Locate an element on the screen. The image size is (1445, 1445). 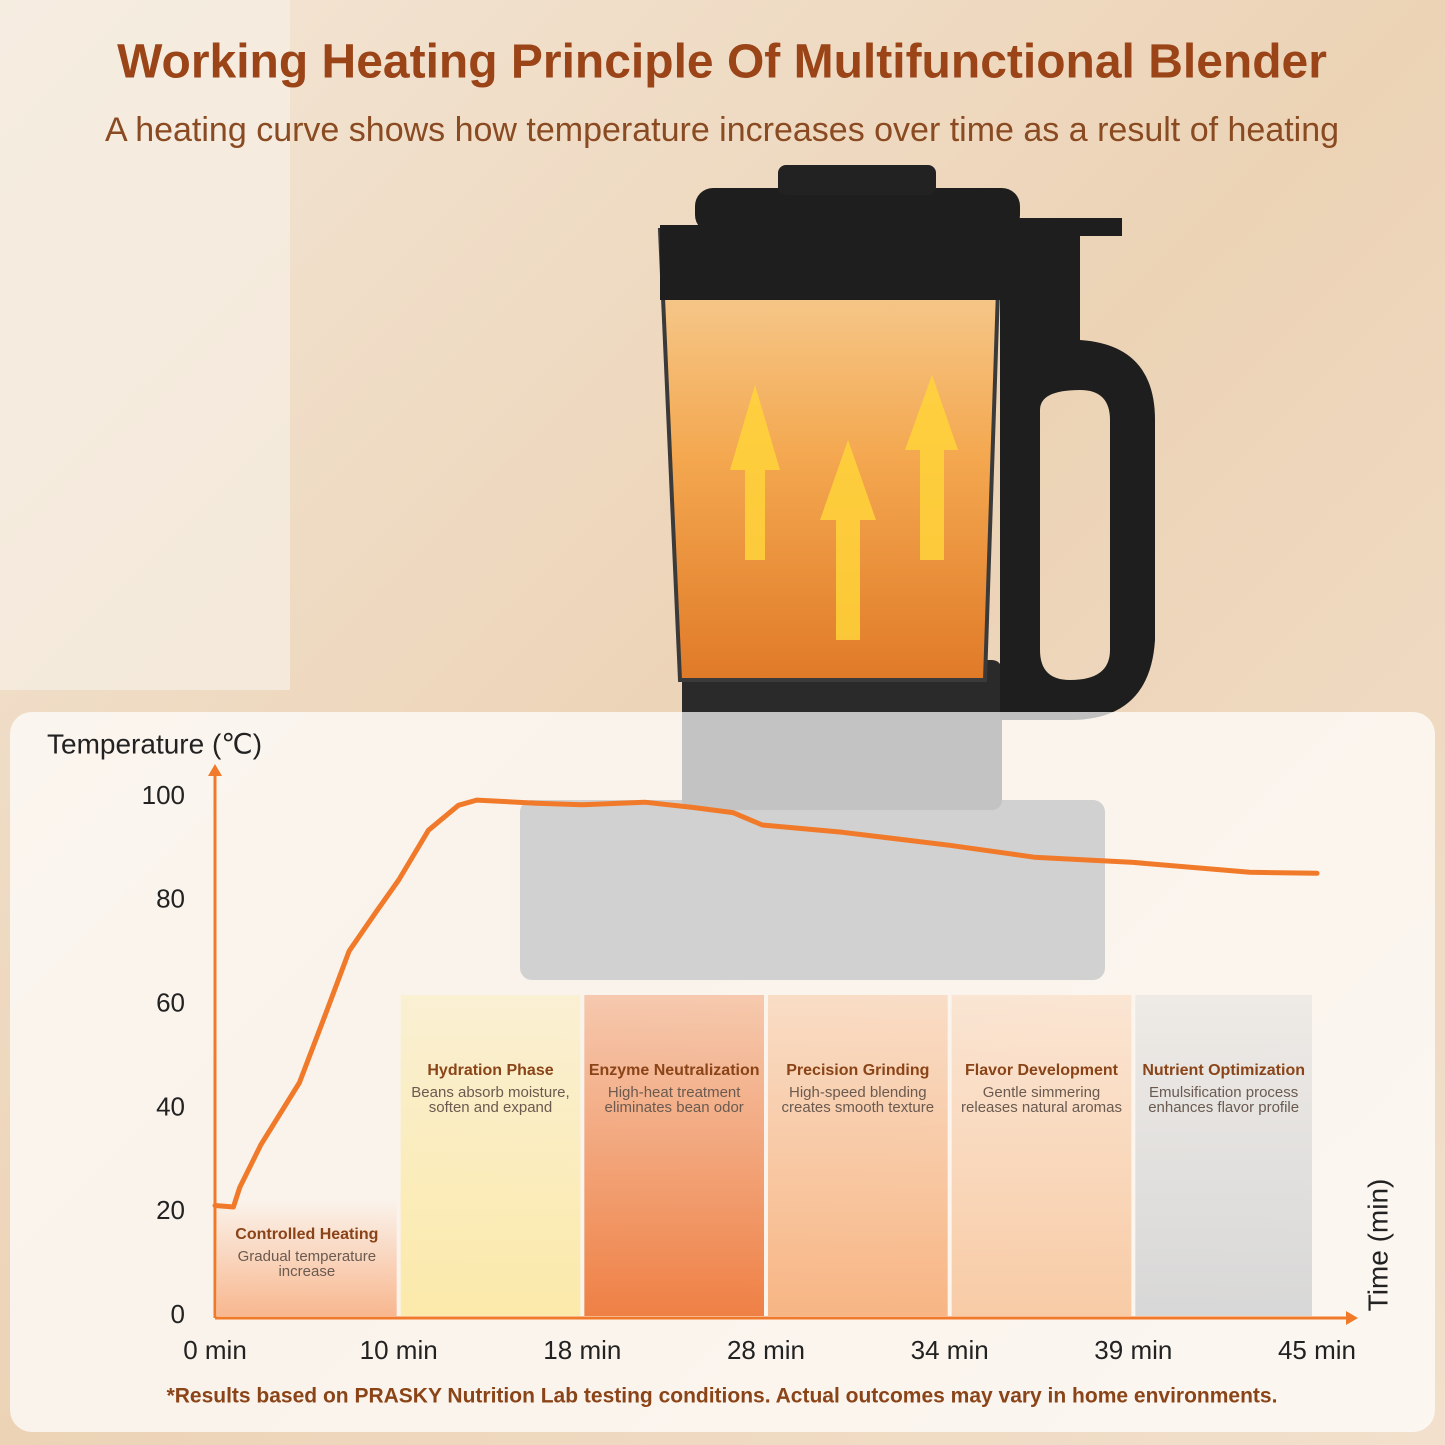
x-axis-label: Time (min) is located at coordinates (1377, 1245).